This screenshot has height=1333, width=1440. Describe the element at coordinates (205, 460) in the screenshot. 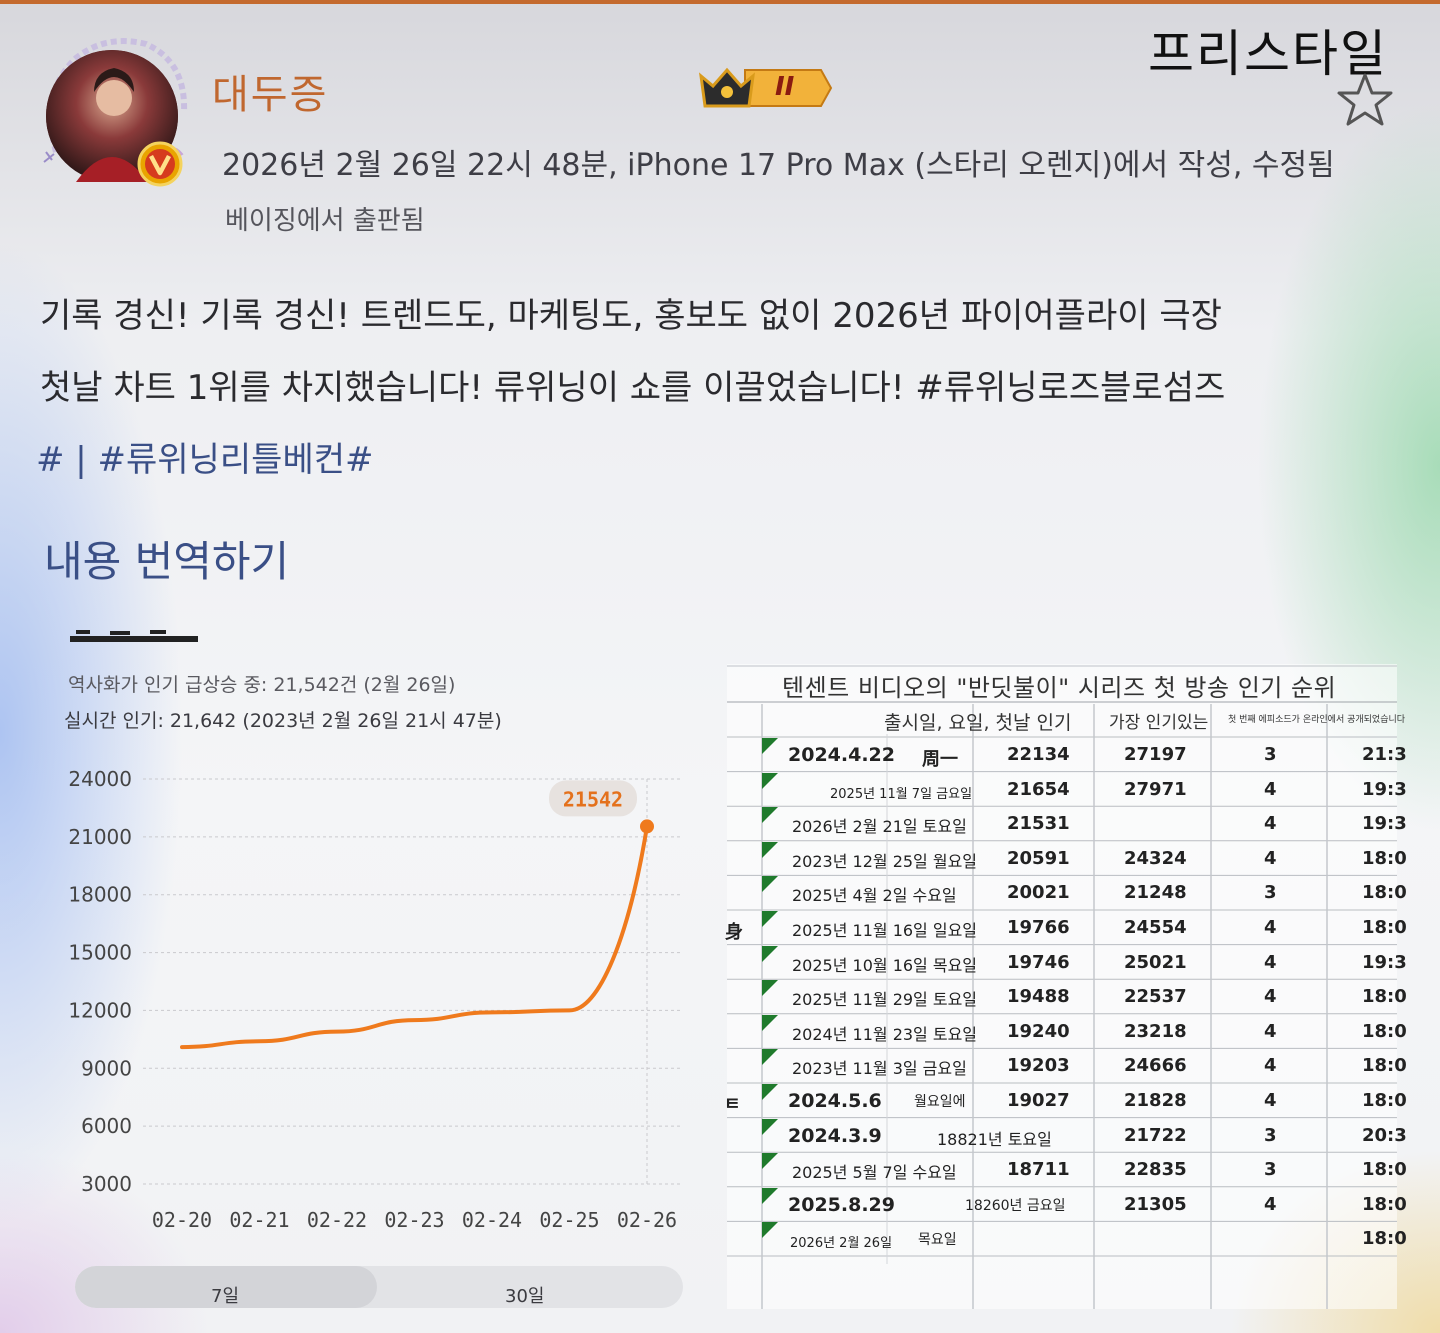

I see `hashtag-links: # | #류위닝리틀베컨#` at that location.